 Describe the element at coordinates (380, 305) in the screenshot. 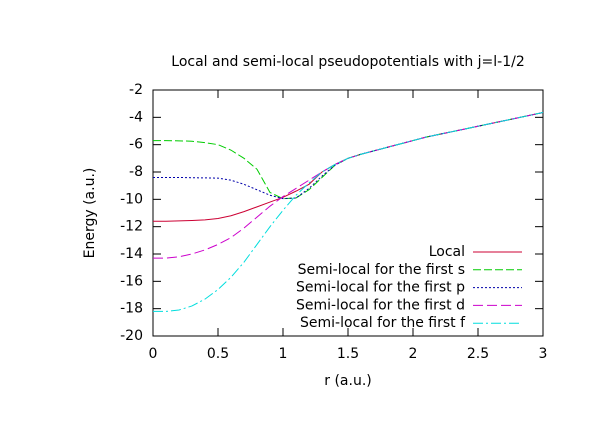

I see `legend-label: Semi-local for the first d` at that location.